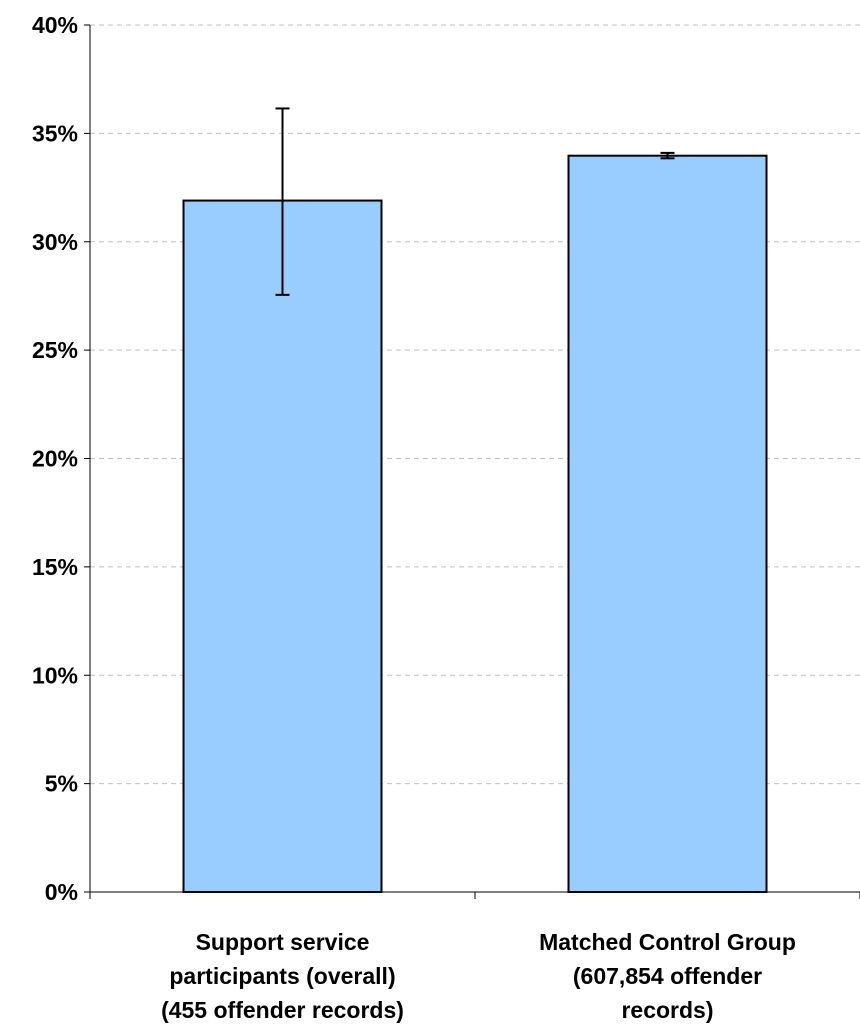 The width and height of the screenshot is (860, 1033). I want to click on y-tick-label: 35%, so click(55, 133).